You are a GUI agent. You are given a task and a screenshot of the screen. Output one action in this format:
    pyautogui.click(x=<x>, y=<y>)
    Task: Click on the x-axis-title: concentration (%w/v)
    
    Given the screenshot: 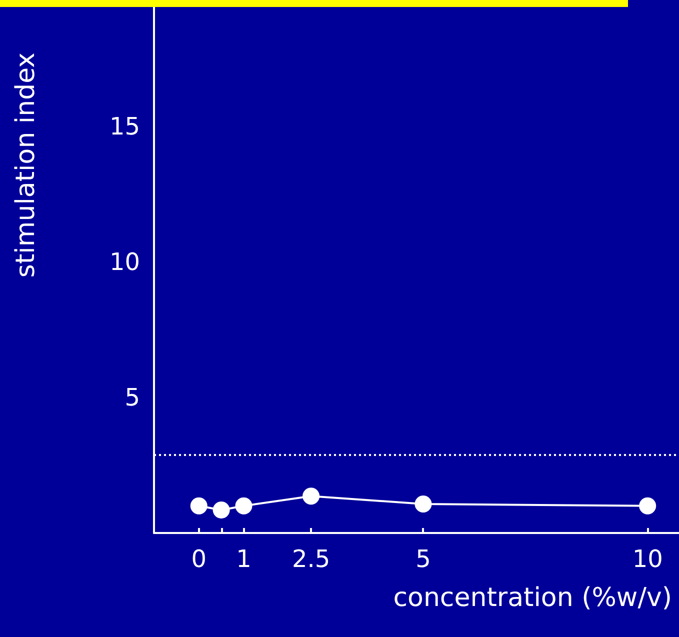 What is the action you would take?
    pyautogui.click(x=532, y=598)
    